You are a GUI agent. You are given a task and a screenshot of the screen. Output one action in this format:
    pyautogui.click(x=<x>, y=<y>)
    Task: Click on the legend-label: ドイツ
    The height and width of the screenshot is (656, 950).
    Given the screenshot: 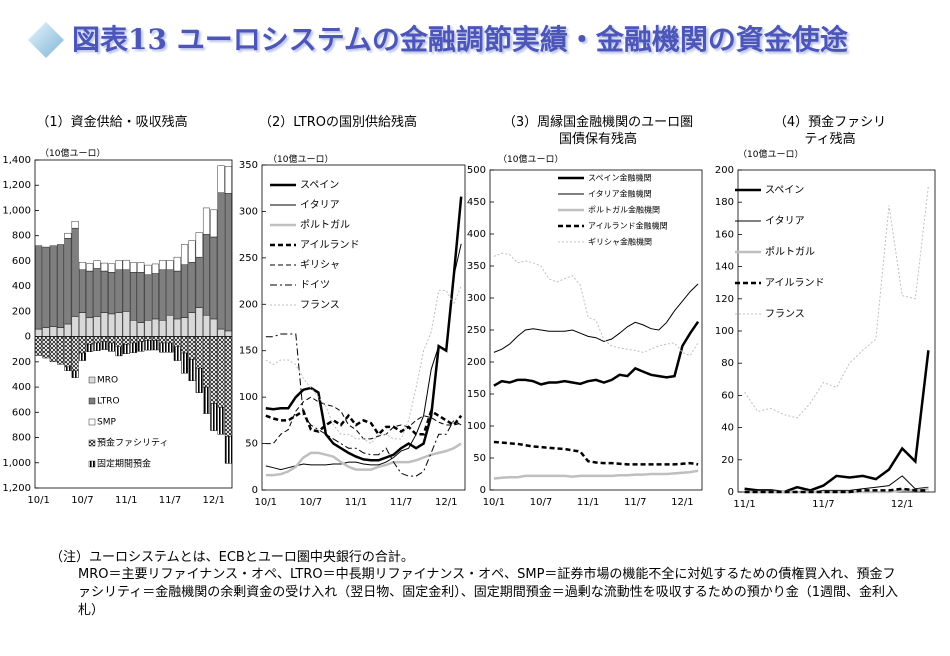 What is the action you would take?
    pyautogui.click(x=315, y=285)
    